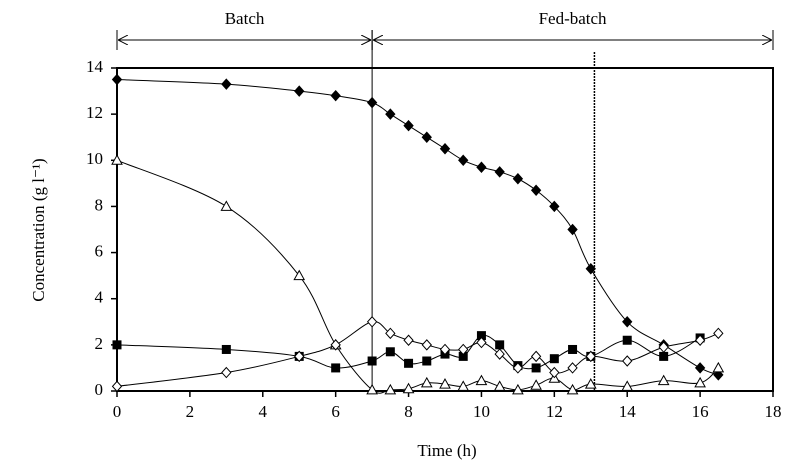  Describe the element at coordinates (94, 158) in the screenshot. I see `y-tick-label: 10` at that location.